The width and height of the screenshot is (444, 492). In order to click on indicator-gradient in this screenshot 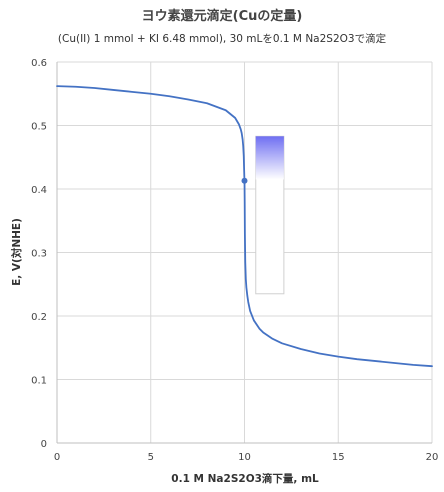, I will do `click(269, 158)`.